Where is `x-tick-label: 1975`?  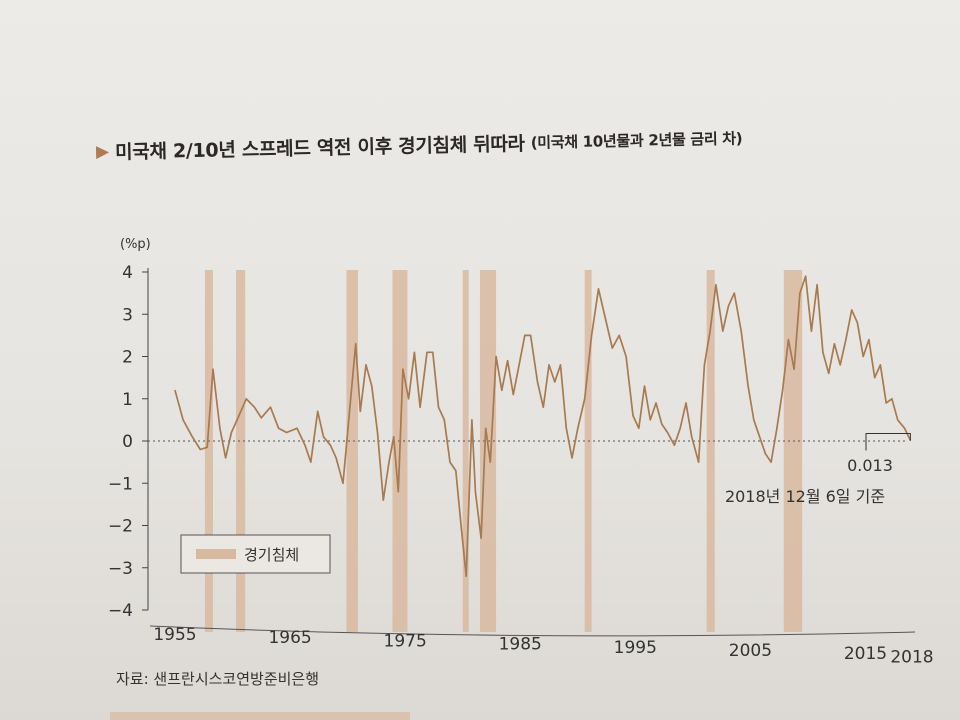
x-tick-label: 1975 is located at coordinates (405, 641).